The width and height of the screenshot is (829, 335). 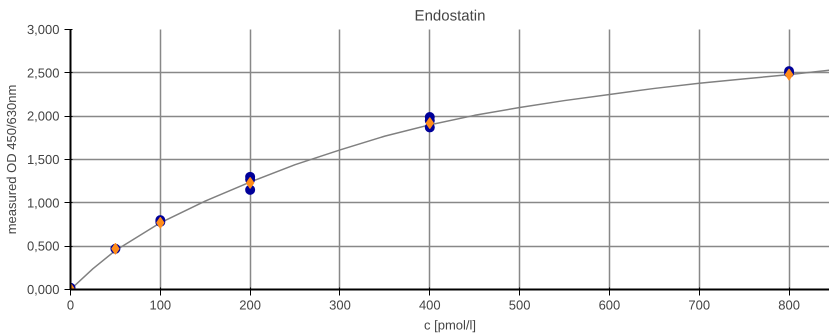 I want to click on y-axis-title: measured OD 450/630nm, so click(x=11, y=159).